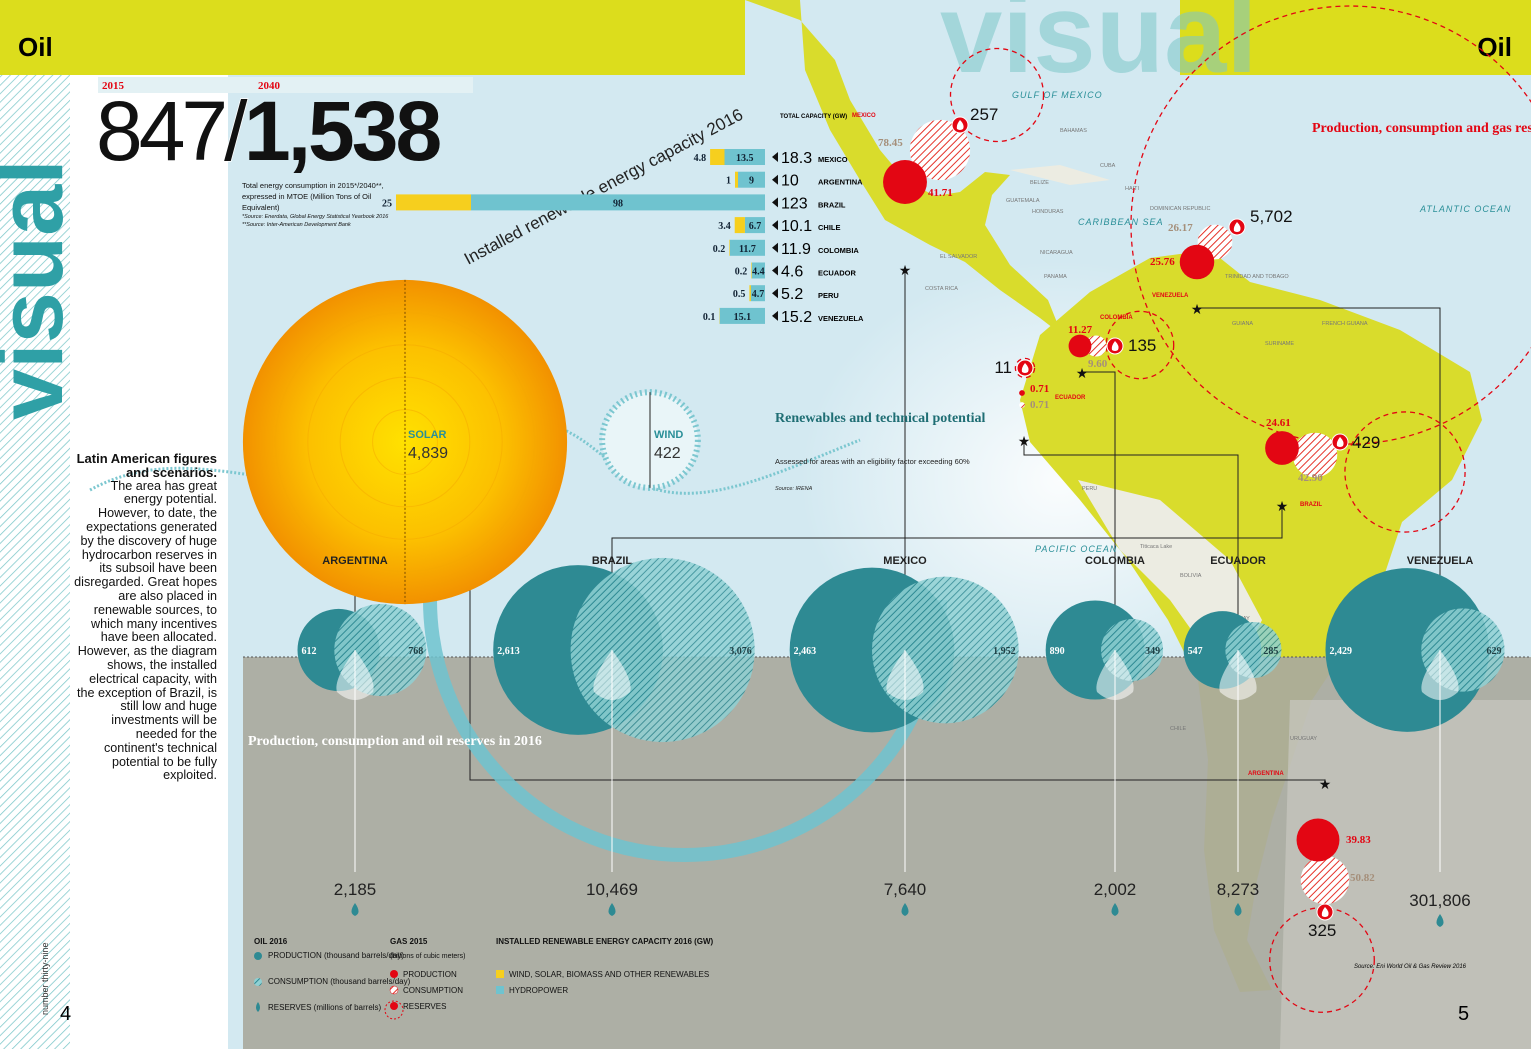 The width and height of the screenshot is (1531, 1049). What do you see at coordinates (984, 114) in the screenshot?
I see `gas-reserves-value: 257` at bounding box center [984, 114].